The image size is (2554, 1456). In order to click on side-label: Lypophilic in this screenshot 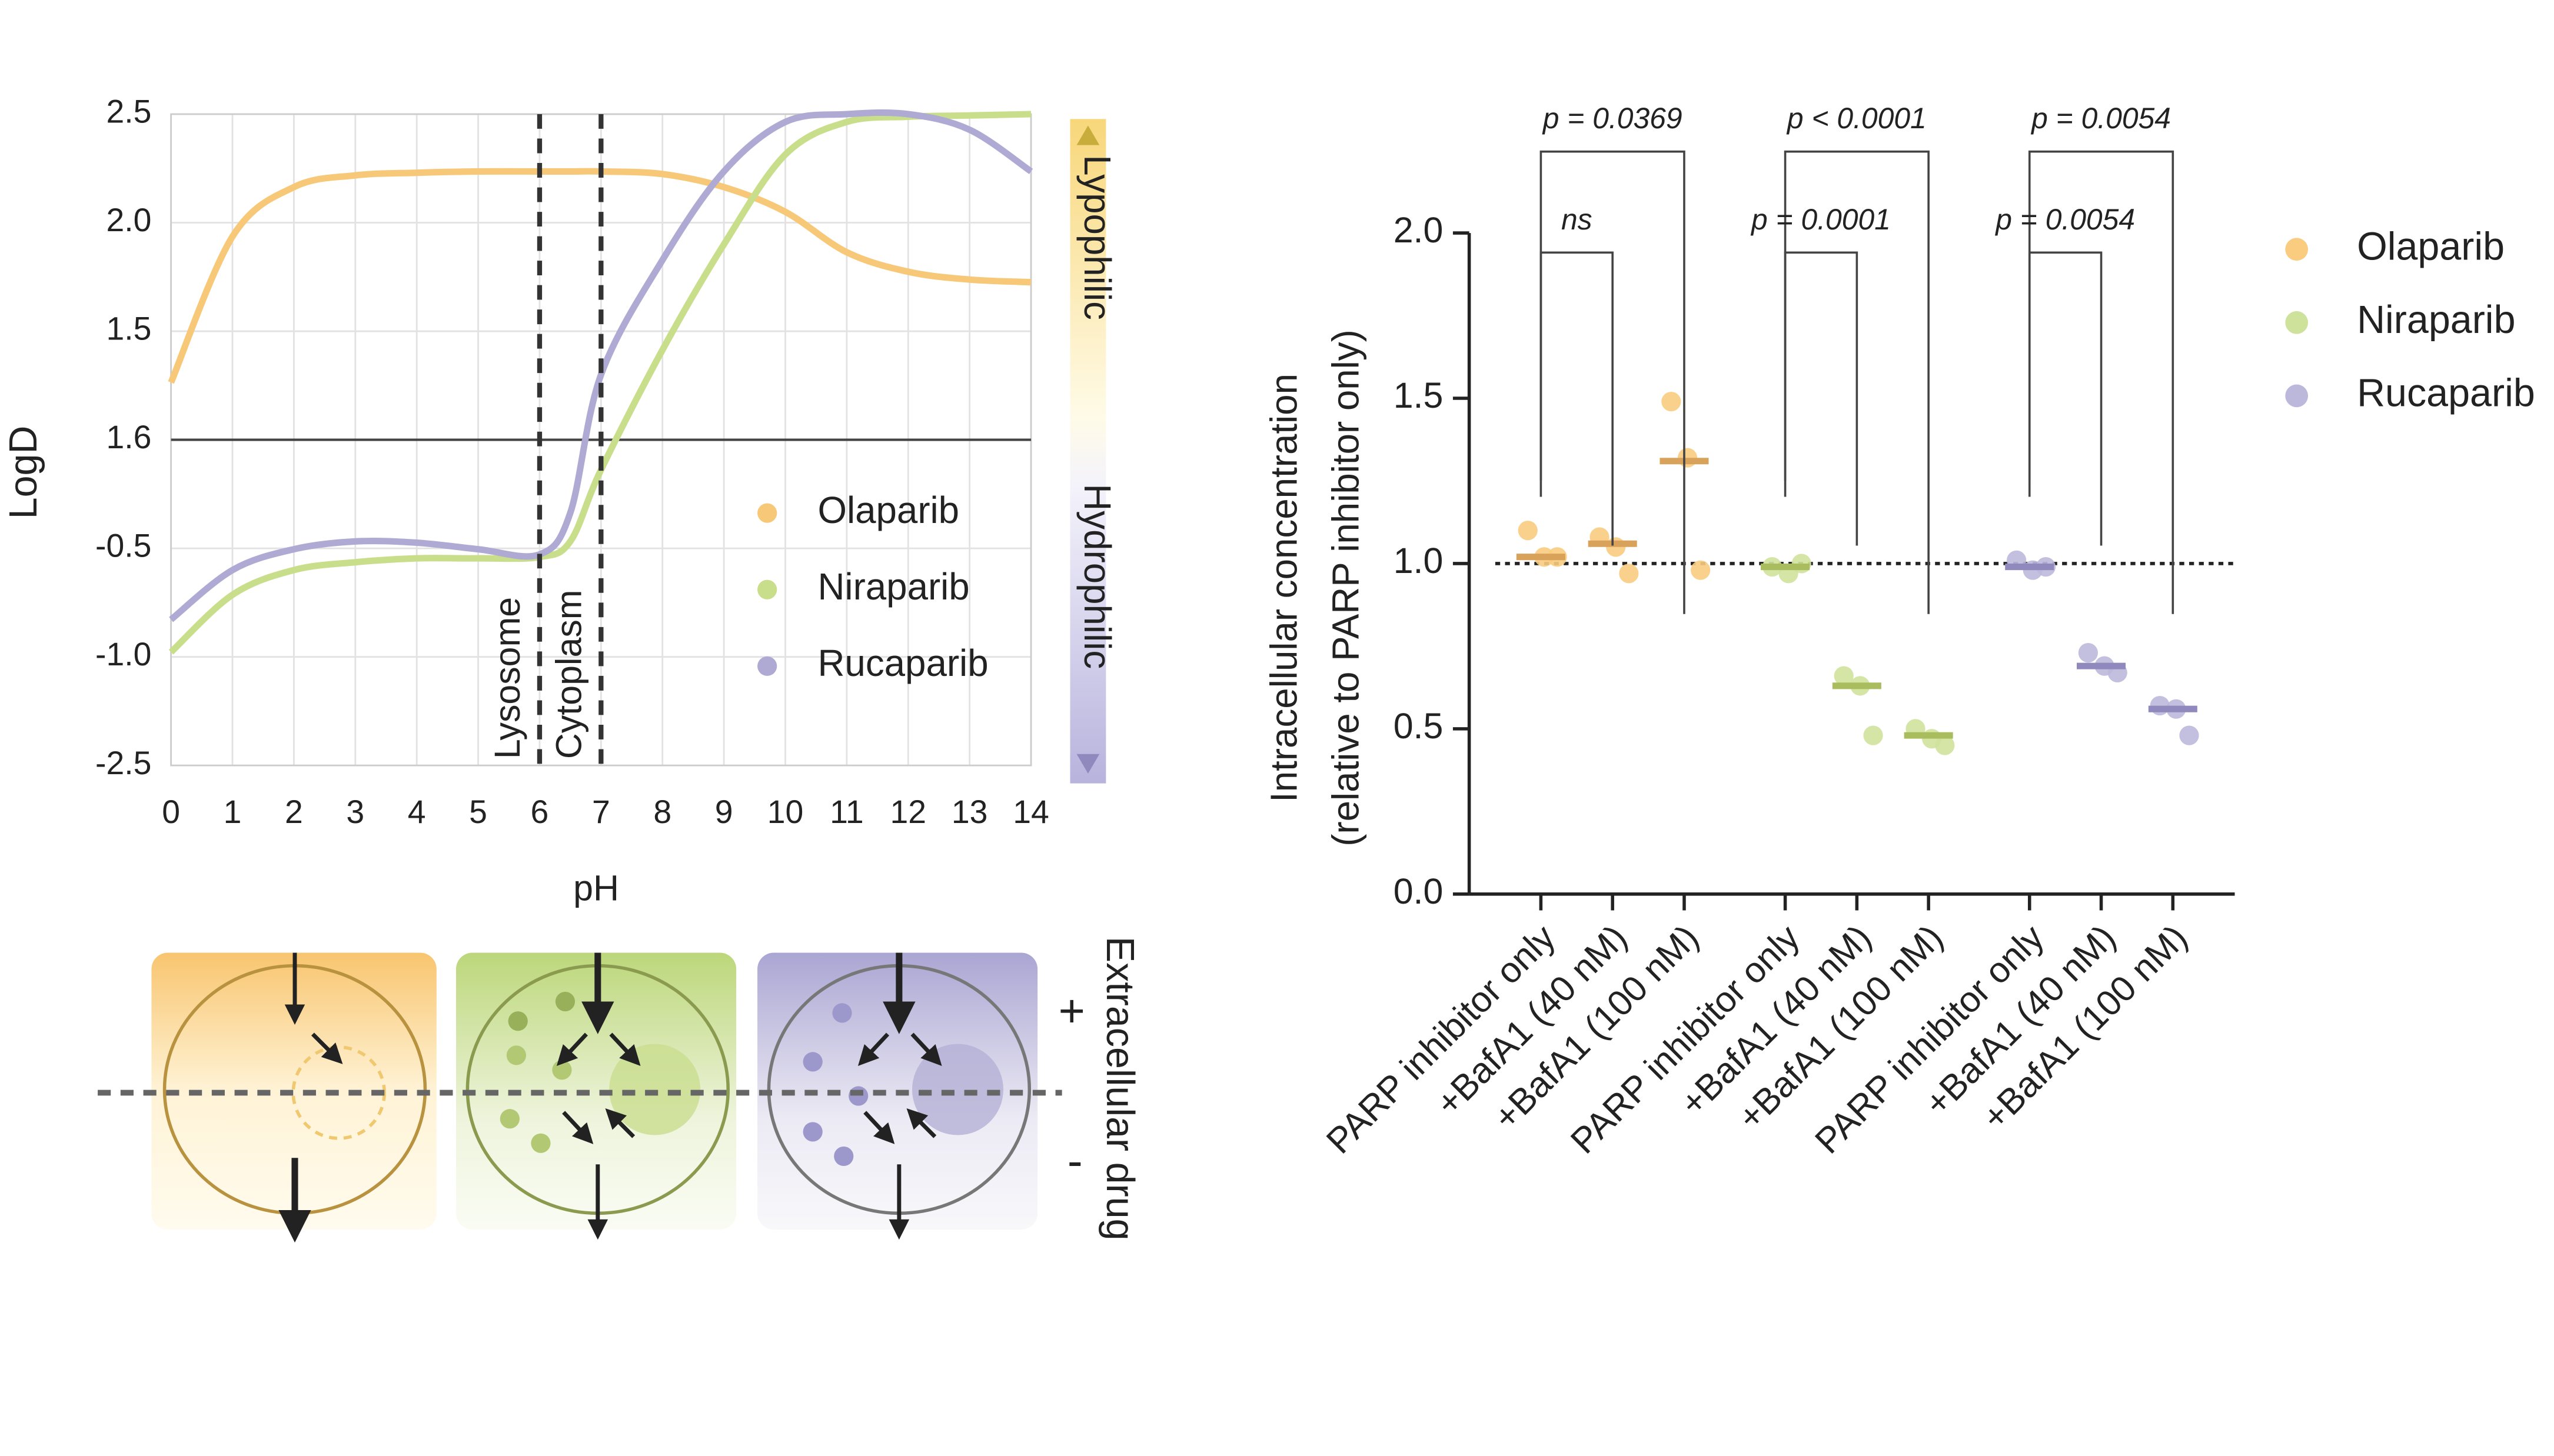, I will do `click(1097, 237)`.